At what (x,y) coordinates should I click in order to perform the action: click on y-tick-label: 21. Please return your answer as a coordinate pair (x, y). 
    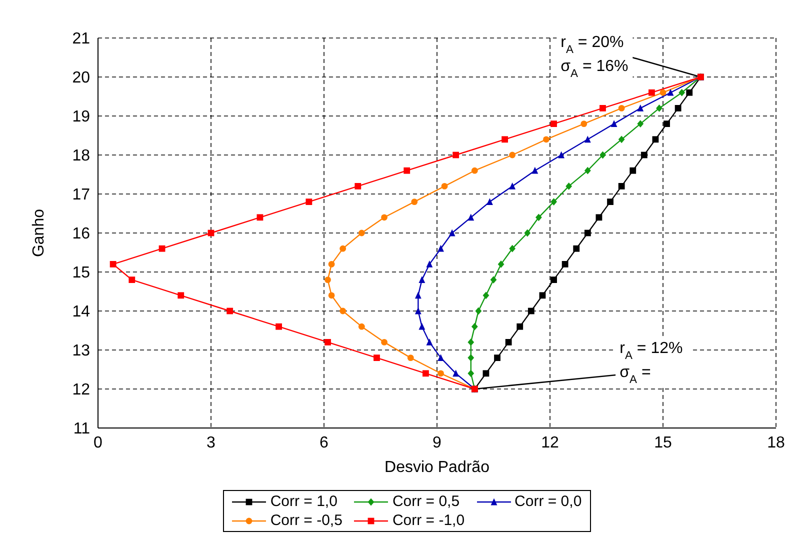
    Looking at the image, I should click on (81, 39).